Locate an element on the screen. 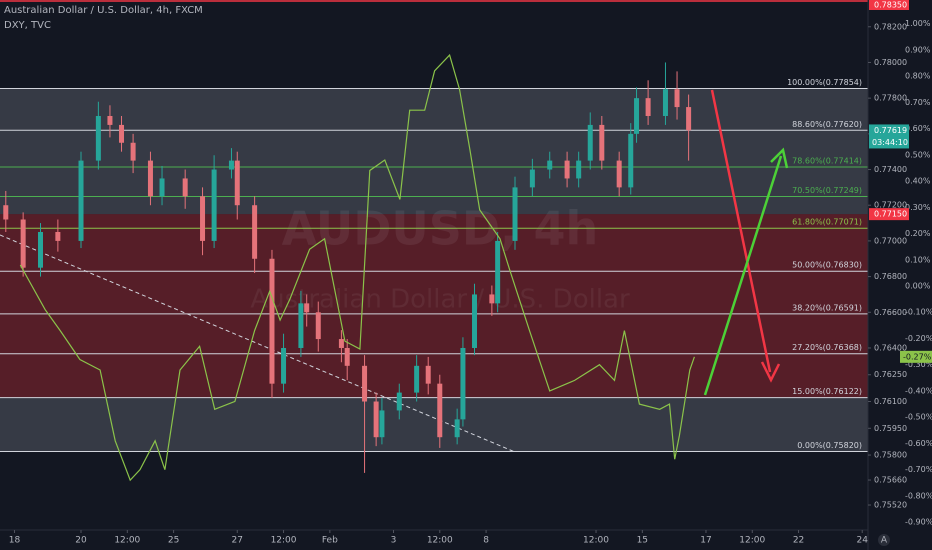 This screenshot has height=550, width=932. up-arrow-head is located at coordinates (779, 158).